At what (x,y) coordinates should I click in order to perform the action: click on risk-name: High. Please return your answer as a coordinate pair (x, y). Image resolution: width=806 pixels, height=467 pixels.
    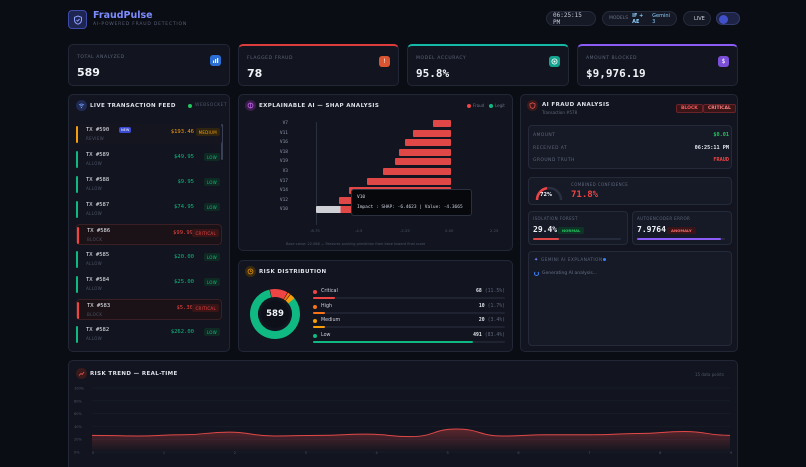
    Looking at the image, I should click on (327, 306).